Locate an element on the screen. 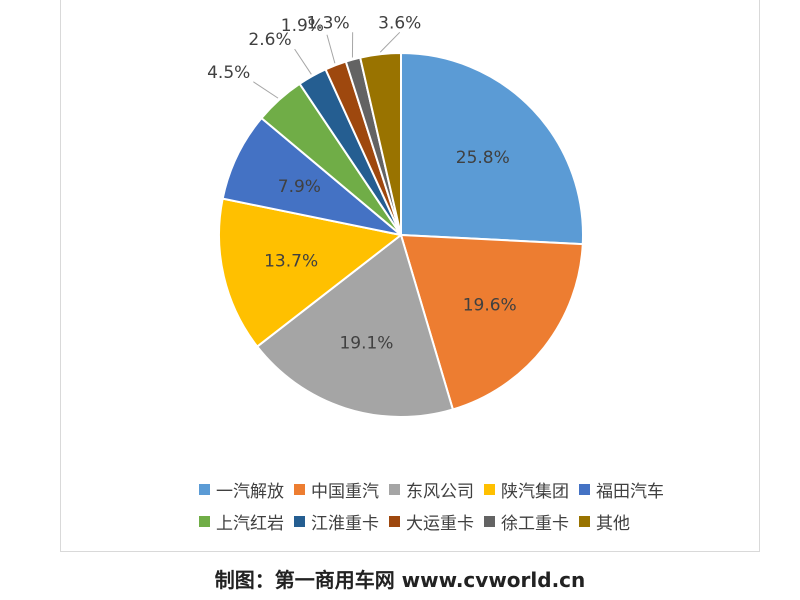 The width and height of the screenshot is (800, 600). legend-item: 其他 is located at coordinates (604, 521).